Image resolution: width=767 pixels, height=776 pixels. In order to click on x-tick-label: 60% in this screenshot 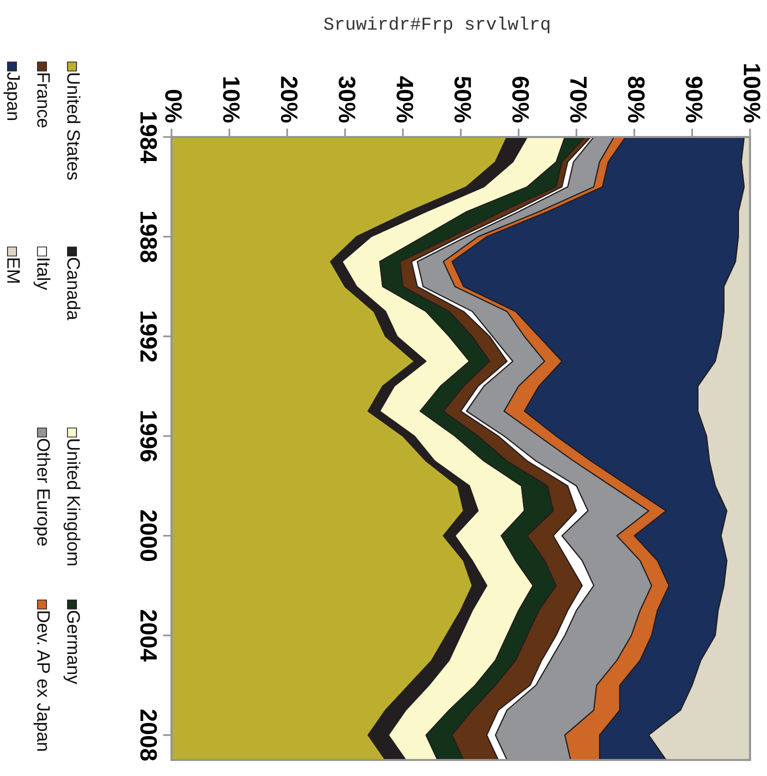, I will do `click(520, 99)`.